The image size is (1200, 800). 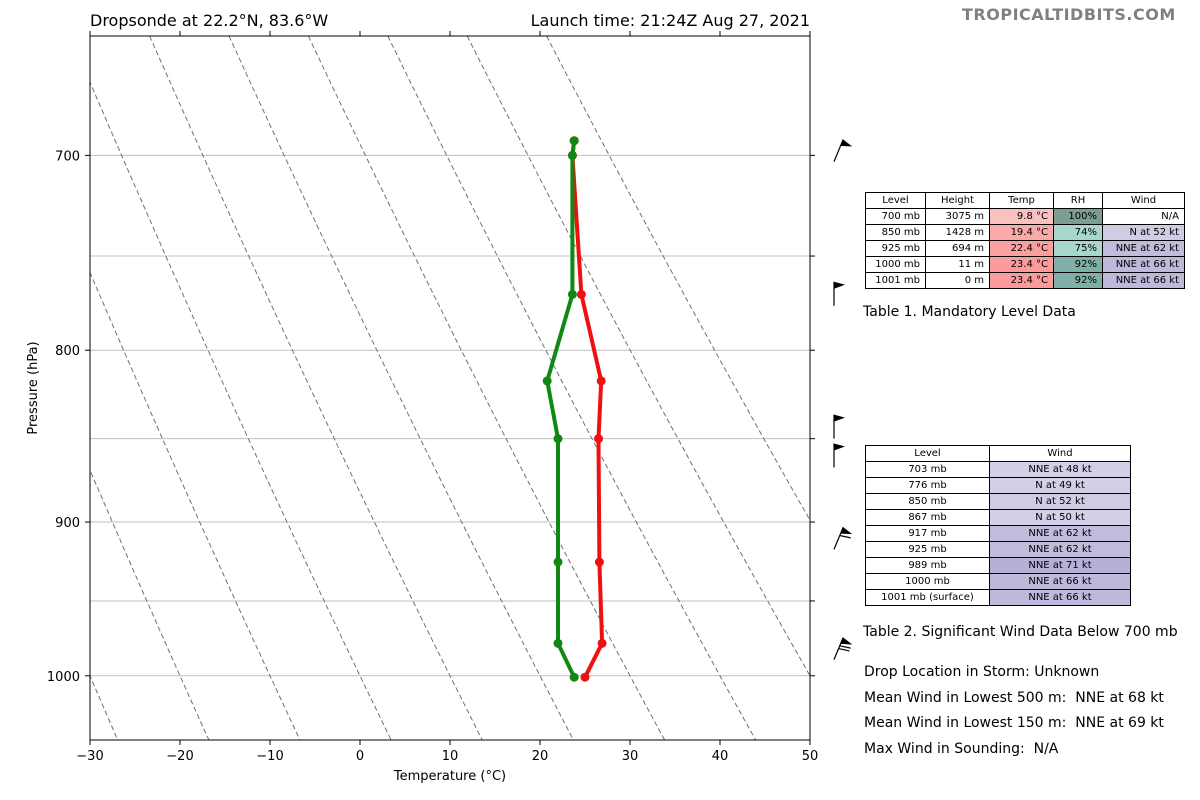 What do you see at coordinates (1014, 723) in the screenshot?
I see `mean-wind-150-text: Mean Wind in Lowest 150 m: NNE at 69 kt` at bounding box center [1014, 723].